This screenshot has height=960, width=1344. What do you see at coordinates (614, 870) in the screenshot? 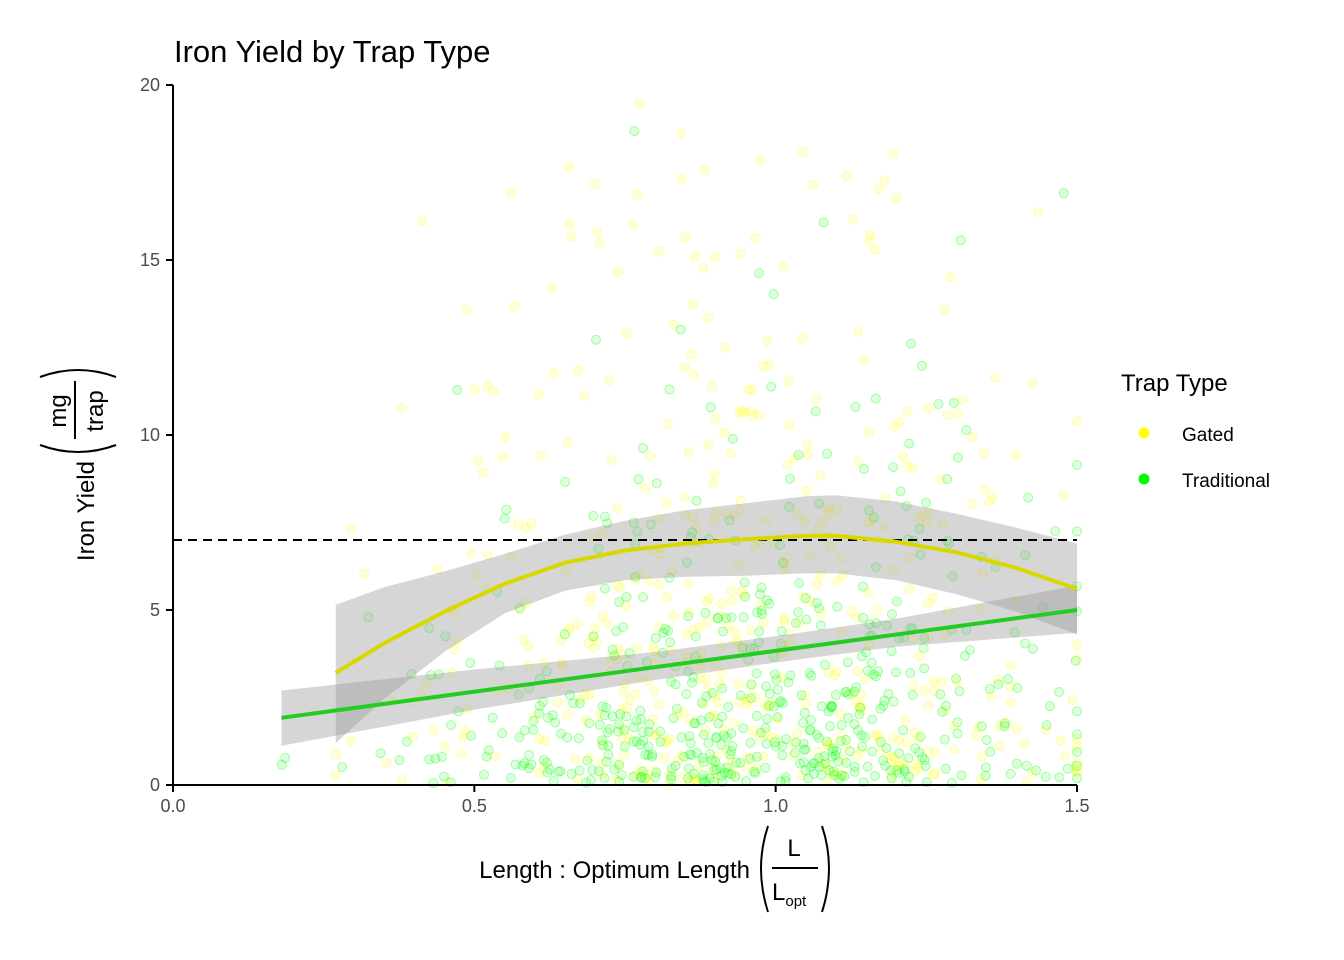
I see `x-axis-label-text: Length : Optimum Length` at bounding box center [614, 870].